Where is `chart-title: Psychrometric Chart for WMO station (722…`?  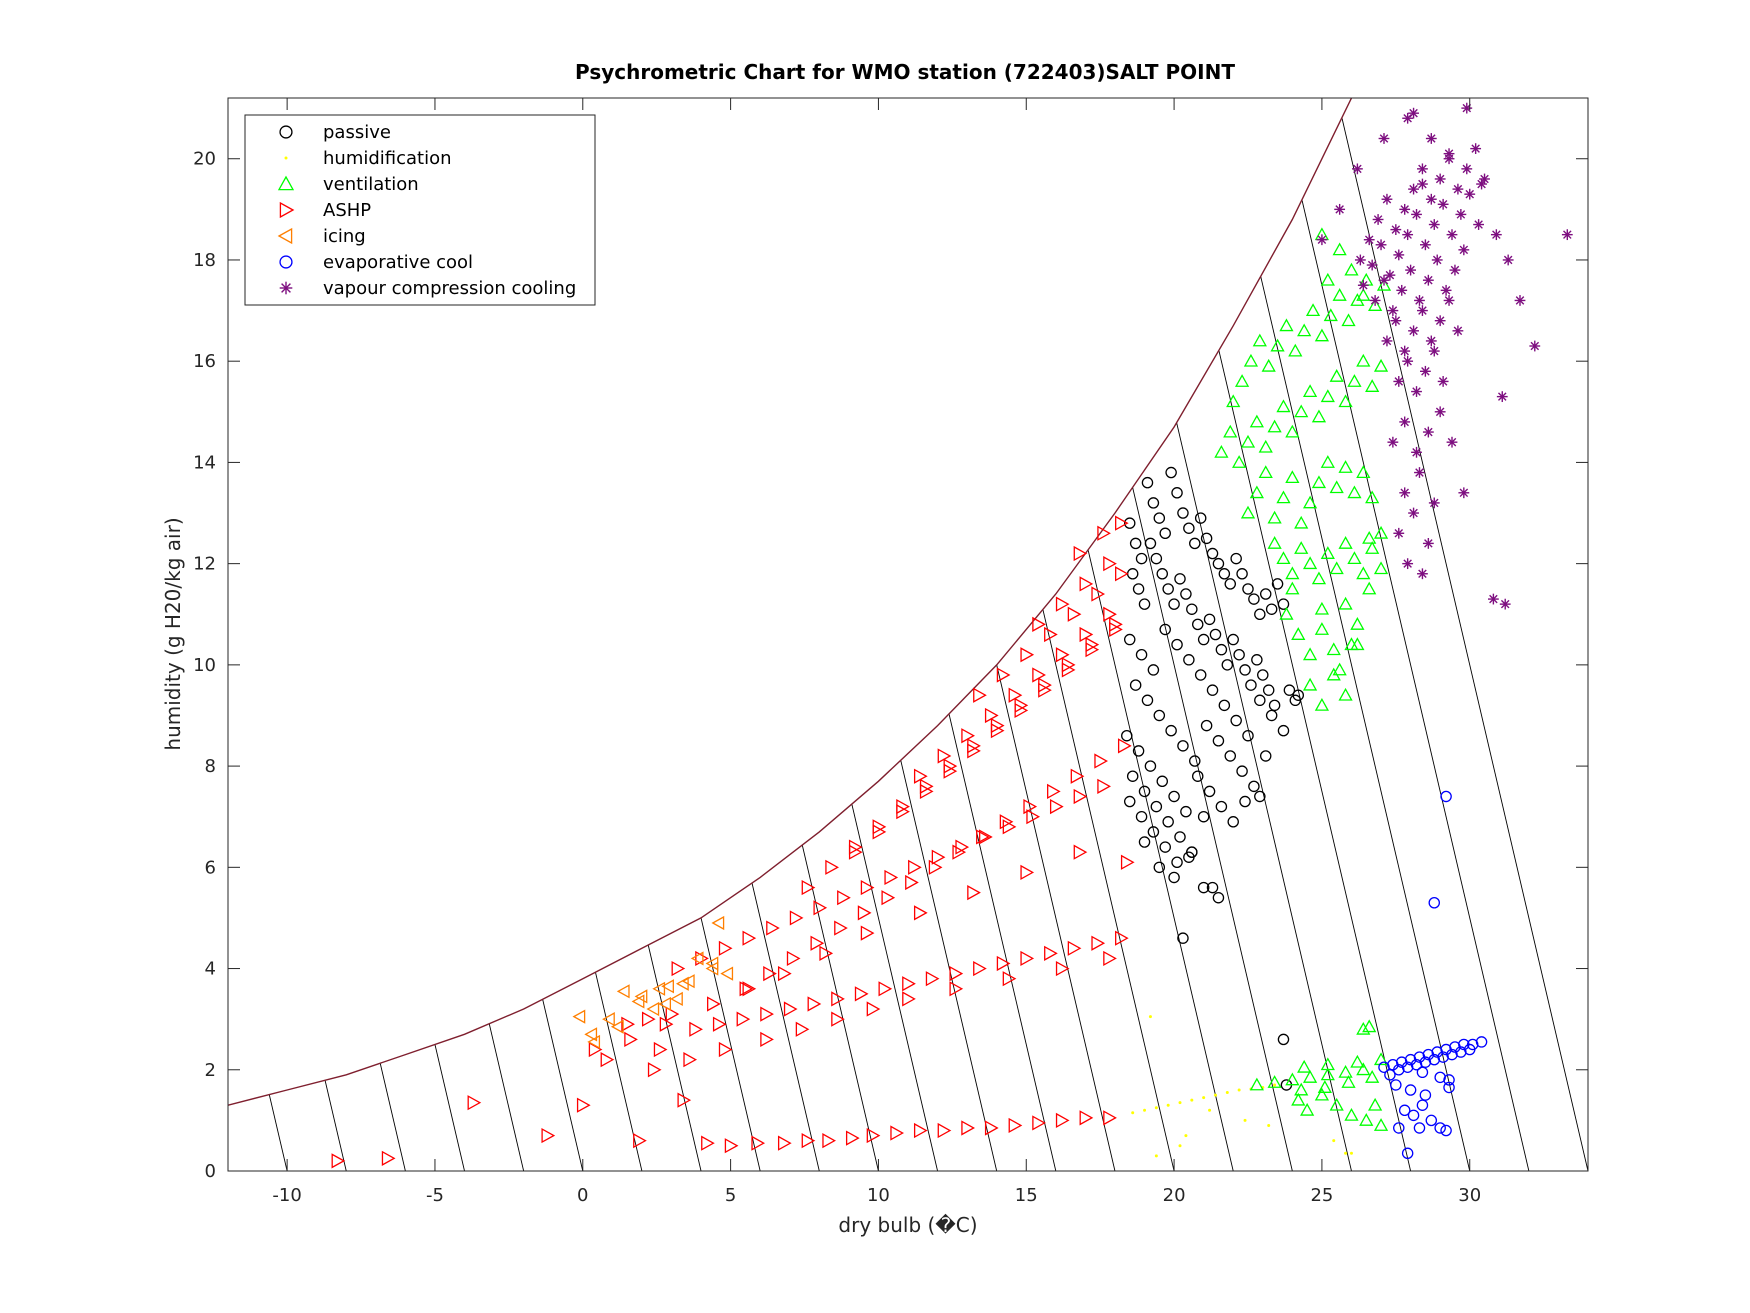 chart-title: Psychrometric Chart for WMO station (722… is located at coordinates (905, 72).